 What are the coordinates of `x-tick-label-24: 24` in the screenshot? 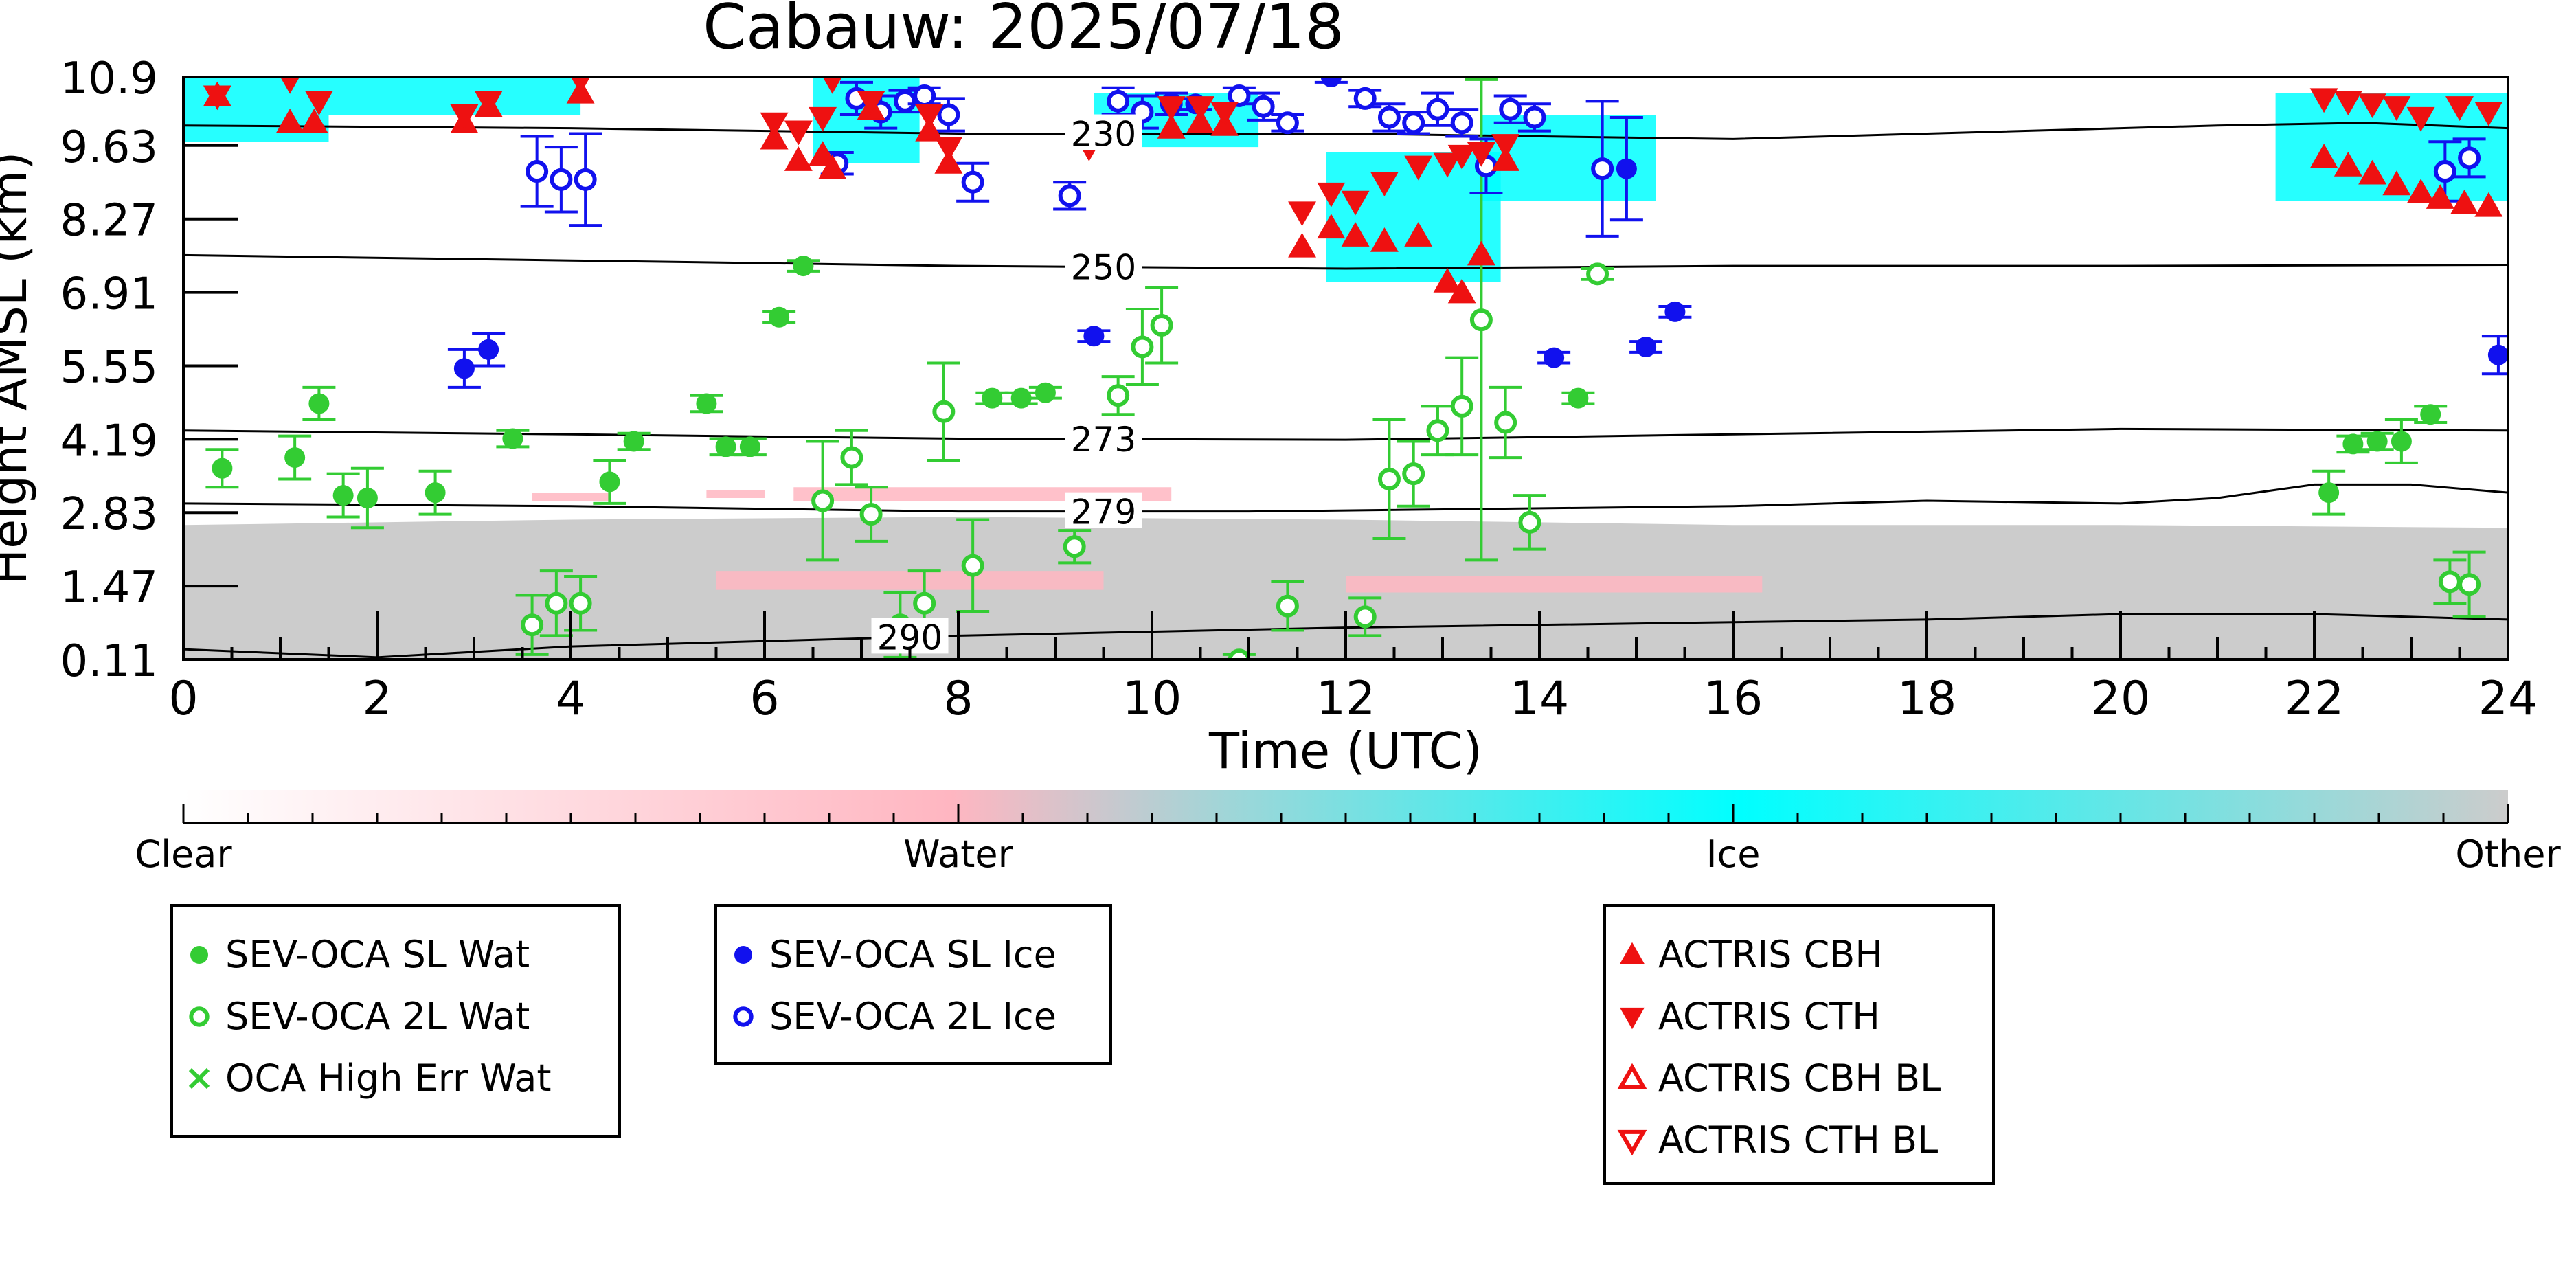 It's located at (2508, 699).